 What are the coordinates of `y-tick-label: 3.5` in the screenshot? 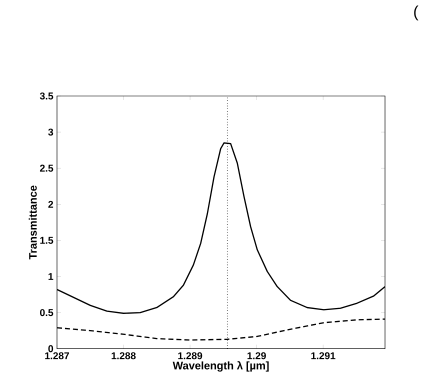 It's located at (47, 96).